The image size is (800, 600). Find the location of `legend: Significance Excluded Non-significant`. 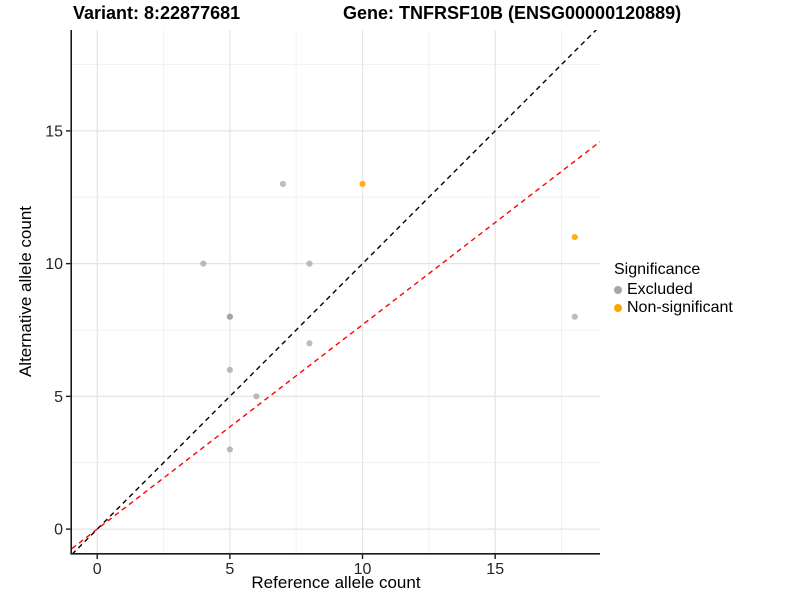

legend: Significance Excluded Non-significant is located at coordinates (673, 289).